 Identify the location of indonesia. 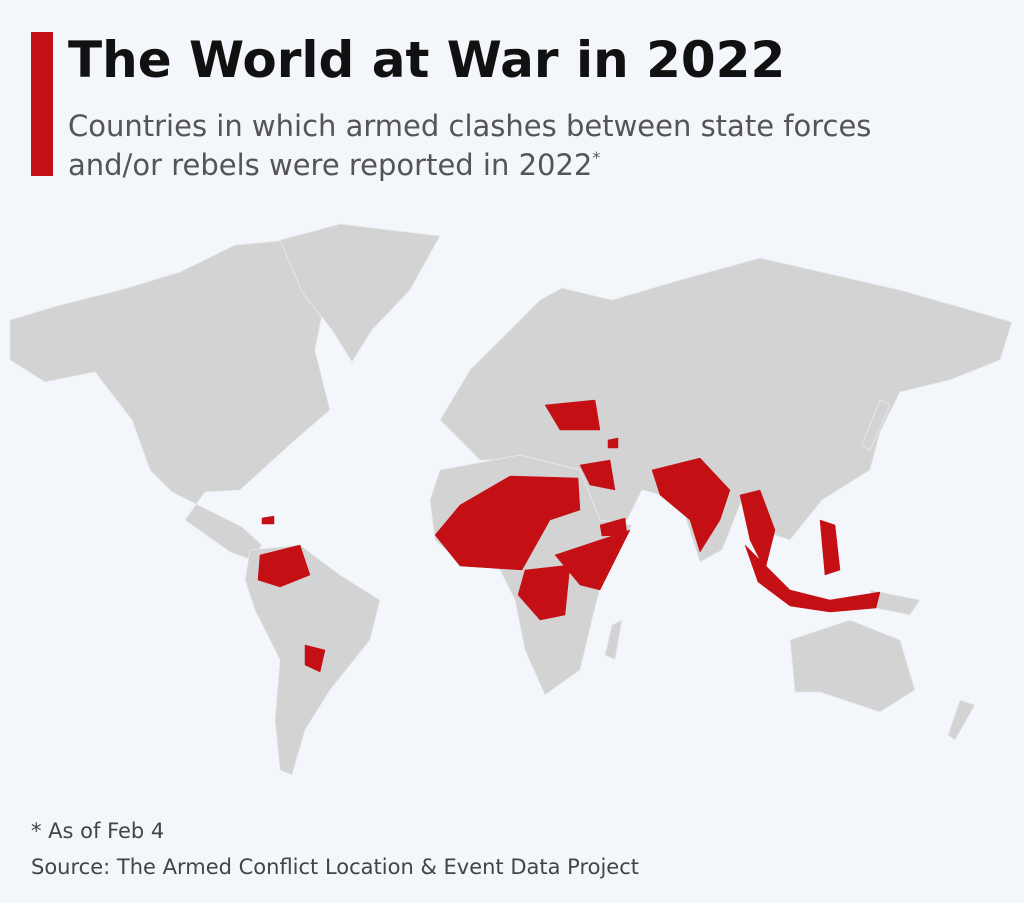
(812, 578).